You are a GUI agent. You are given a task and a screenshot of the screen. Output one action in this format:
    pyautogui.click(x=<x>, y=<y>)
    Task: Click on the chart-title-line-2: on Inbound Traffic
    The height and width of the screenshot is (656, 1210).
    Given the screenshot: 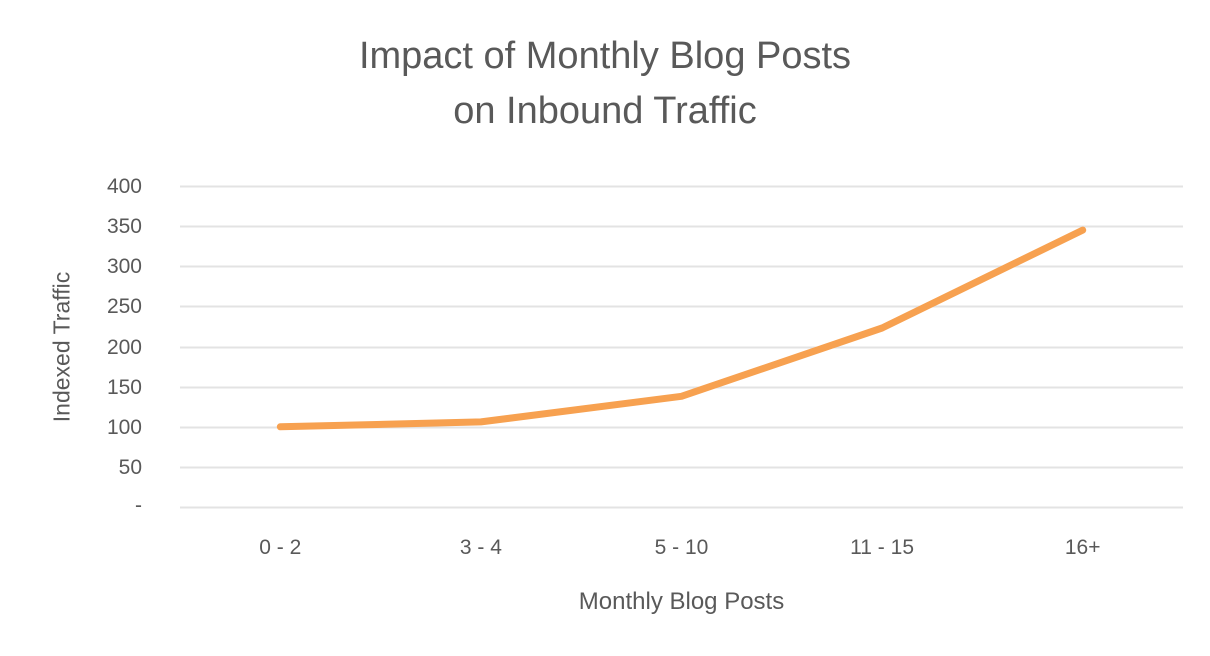 What is the action you would take?
    pyautogui.click(x=605, y=111)
    